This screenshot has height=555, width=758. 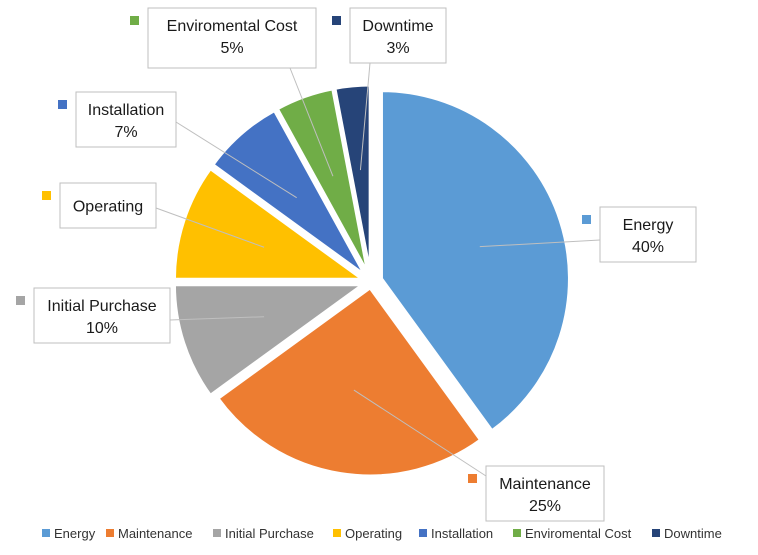 I want to click on leader-line-downtime, so click(x=365, y=116).